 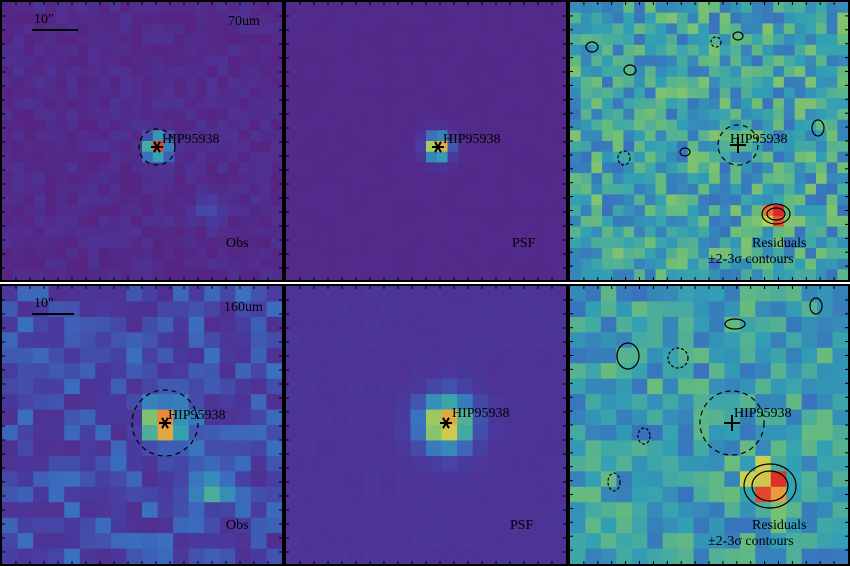 What do you see at coordinates (244, 21) in the screenshot?
I see `band-label: 70um` at bounding box center [244, 21].